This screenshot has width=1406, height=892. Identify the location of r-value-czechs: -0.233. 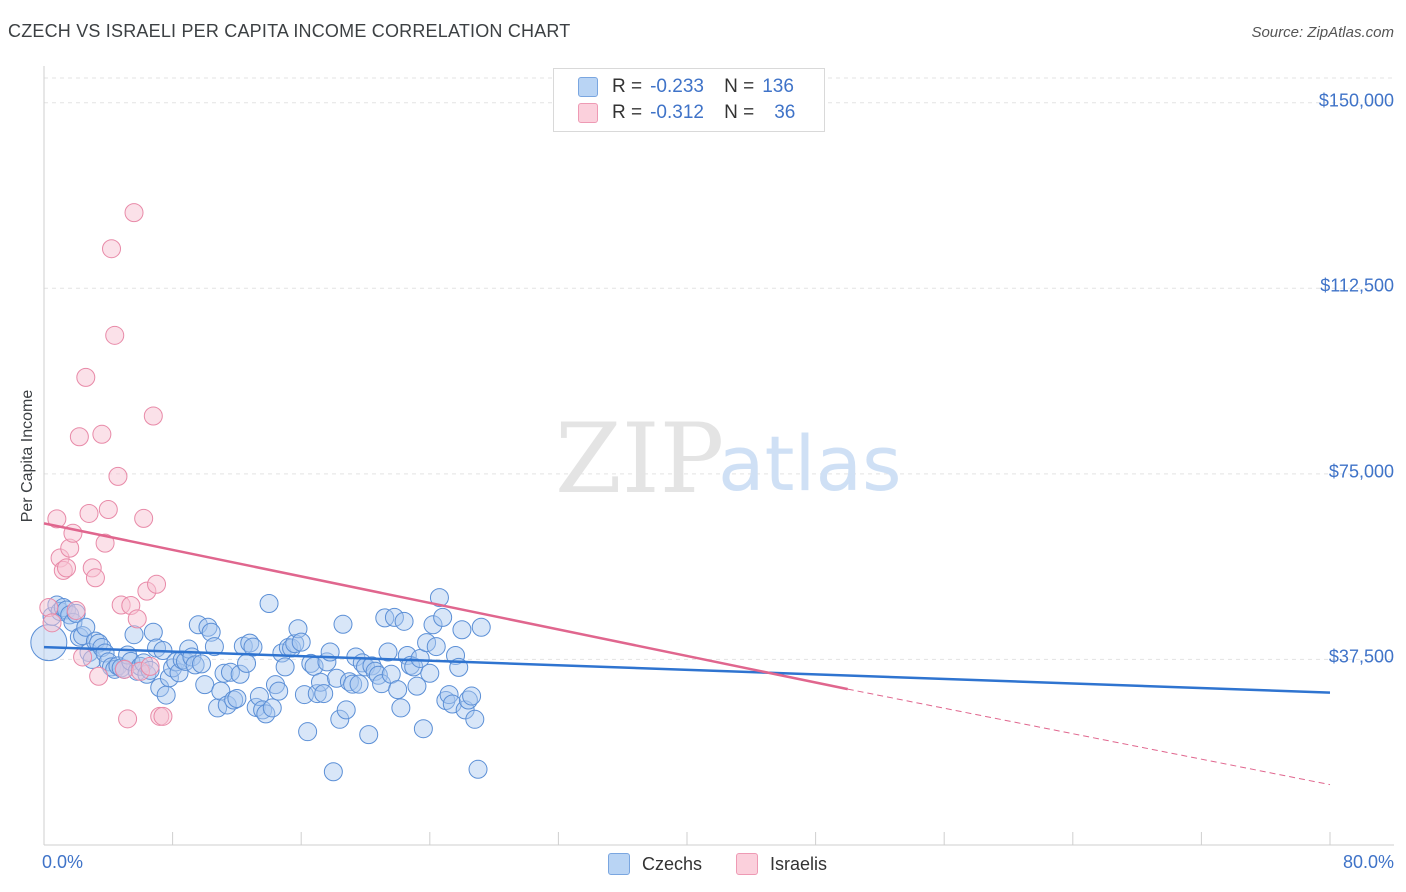
(677, 86).